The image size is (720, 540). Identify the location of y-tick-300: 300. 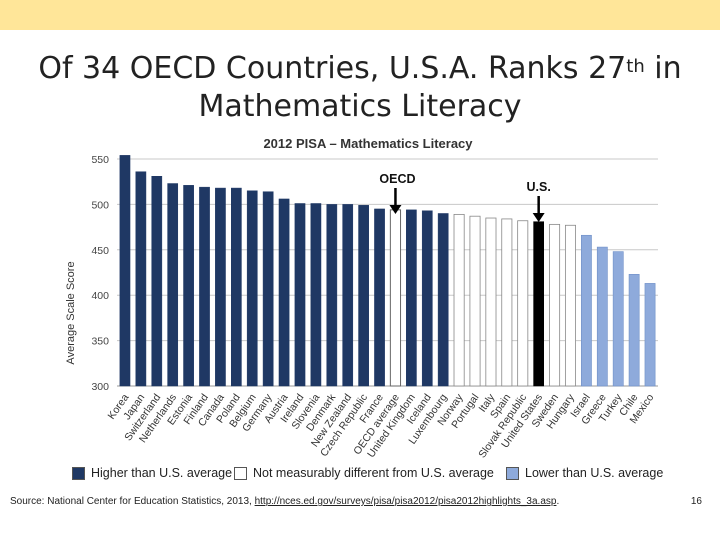
(100, 387).